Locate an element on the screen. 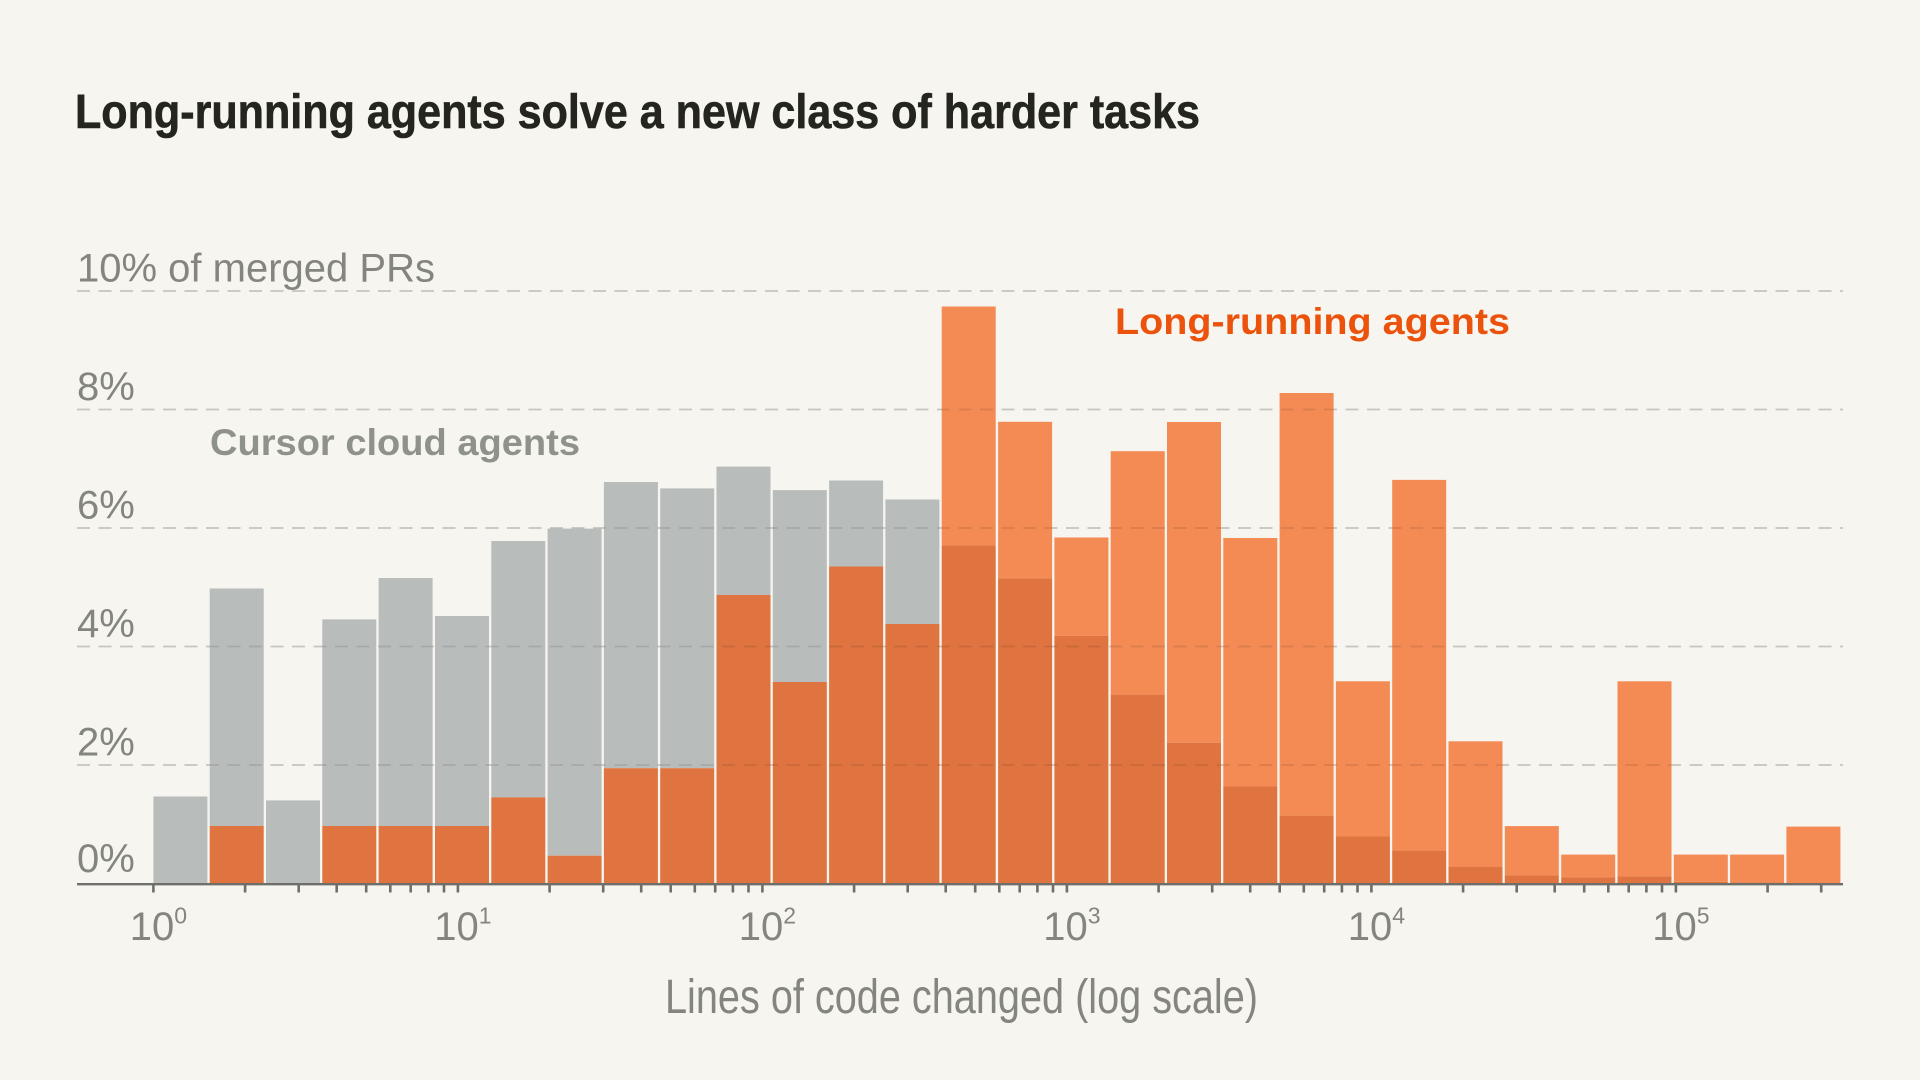  svg-text: 0% is located at coordinates (106, 859).